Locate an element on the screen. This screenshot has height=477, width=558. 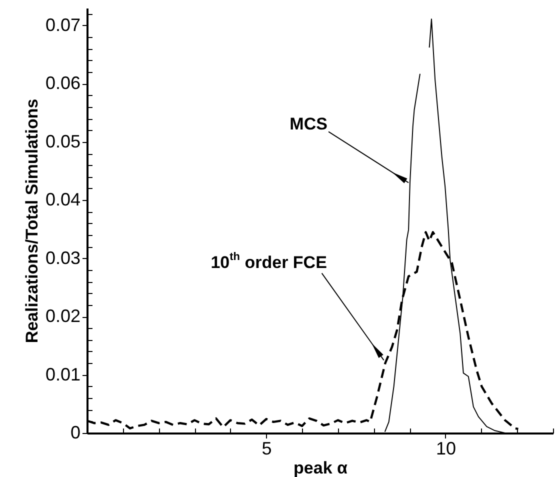
y-tick-label: 0.06 is located at coordinates (62, 83).